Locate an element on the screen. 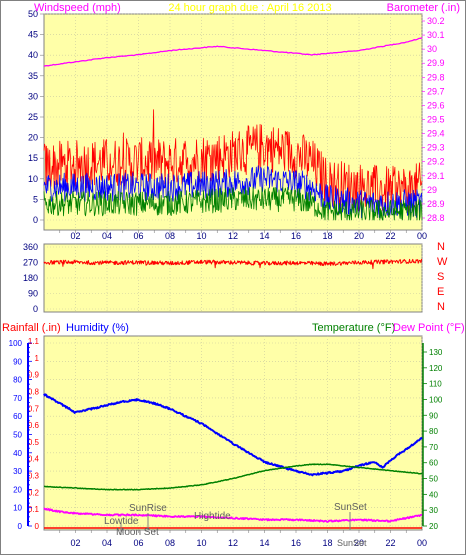  sunrise-label: SunRise is located at coordinates (148, 508).